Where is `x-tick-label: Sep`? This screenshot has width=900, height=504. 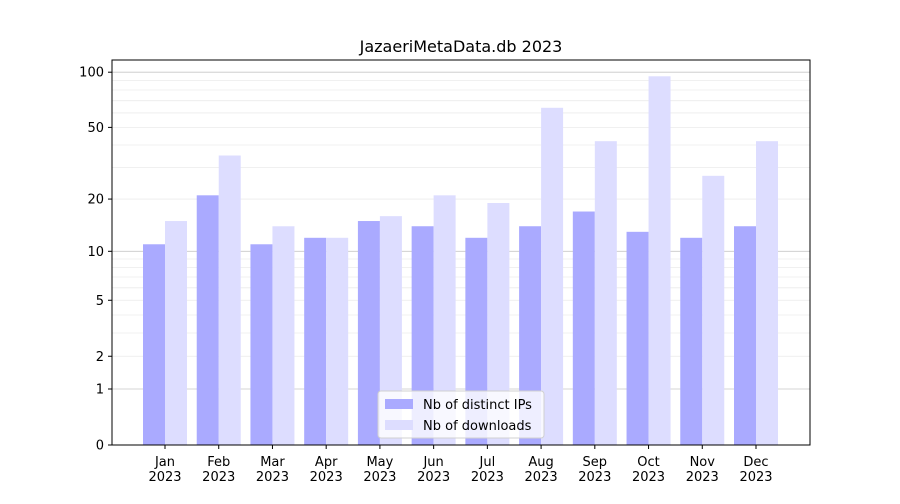 x-tick-label: Sep is located at coordinates (595, 462).